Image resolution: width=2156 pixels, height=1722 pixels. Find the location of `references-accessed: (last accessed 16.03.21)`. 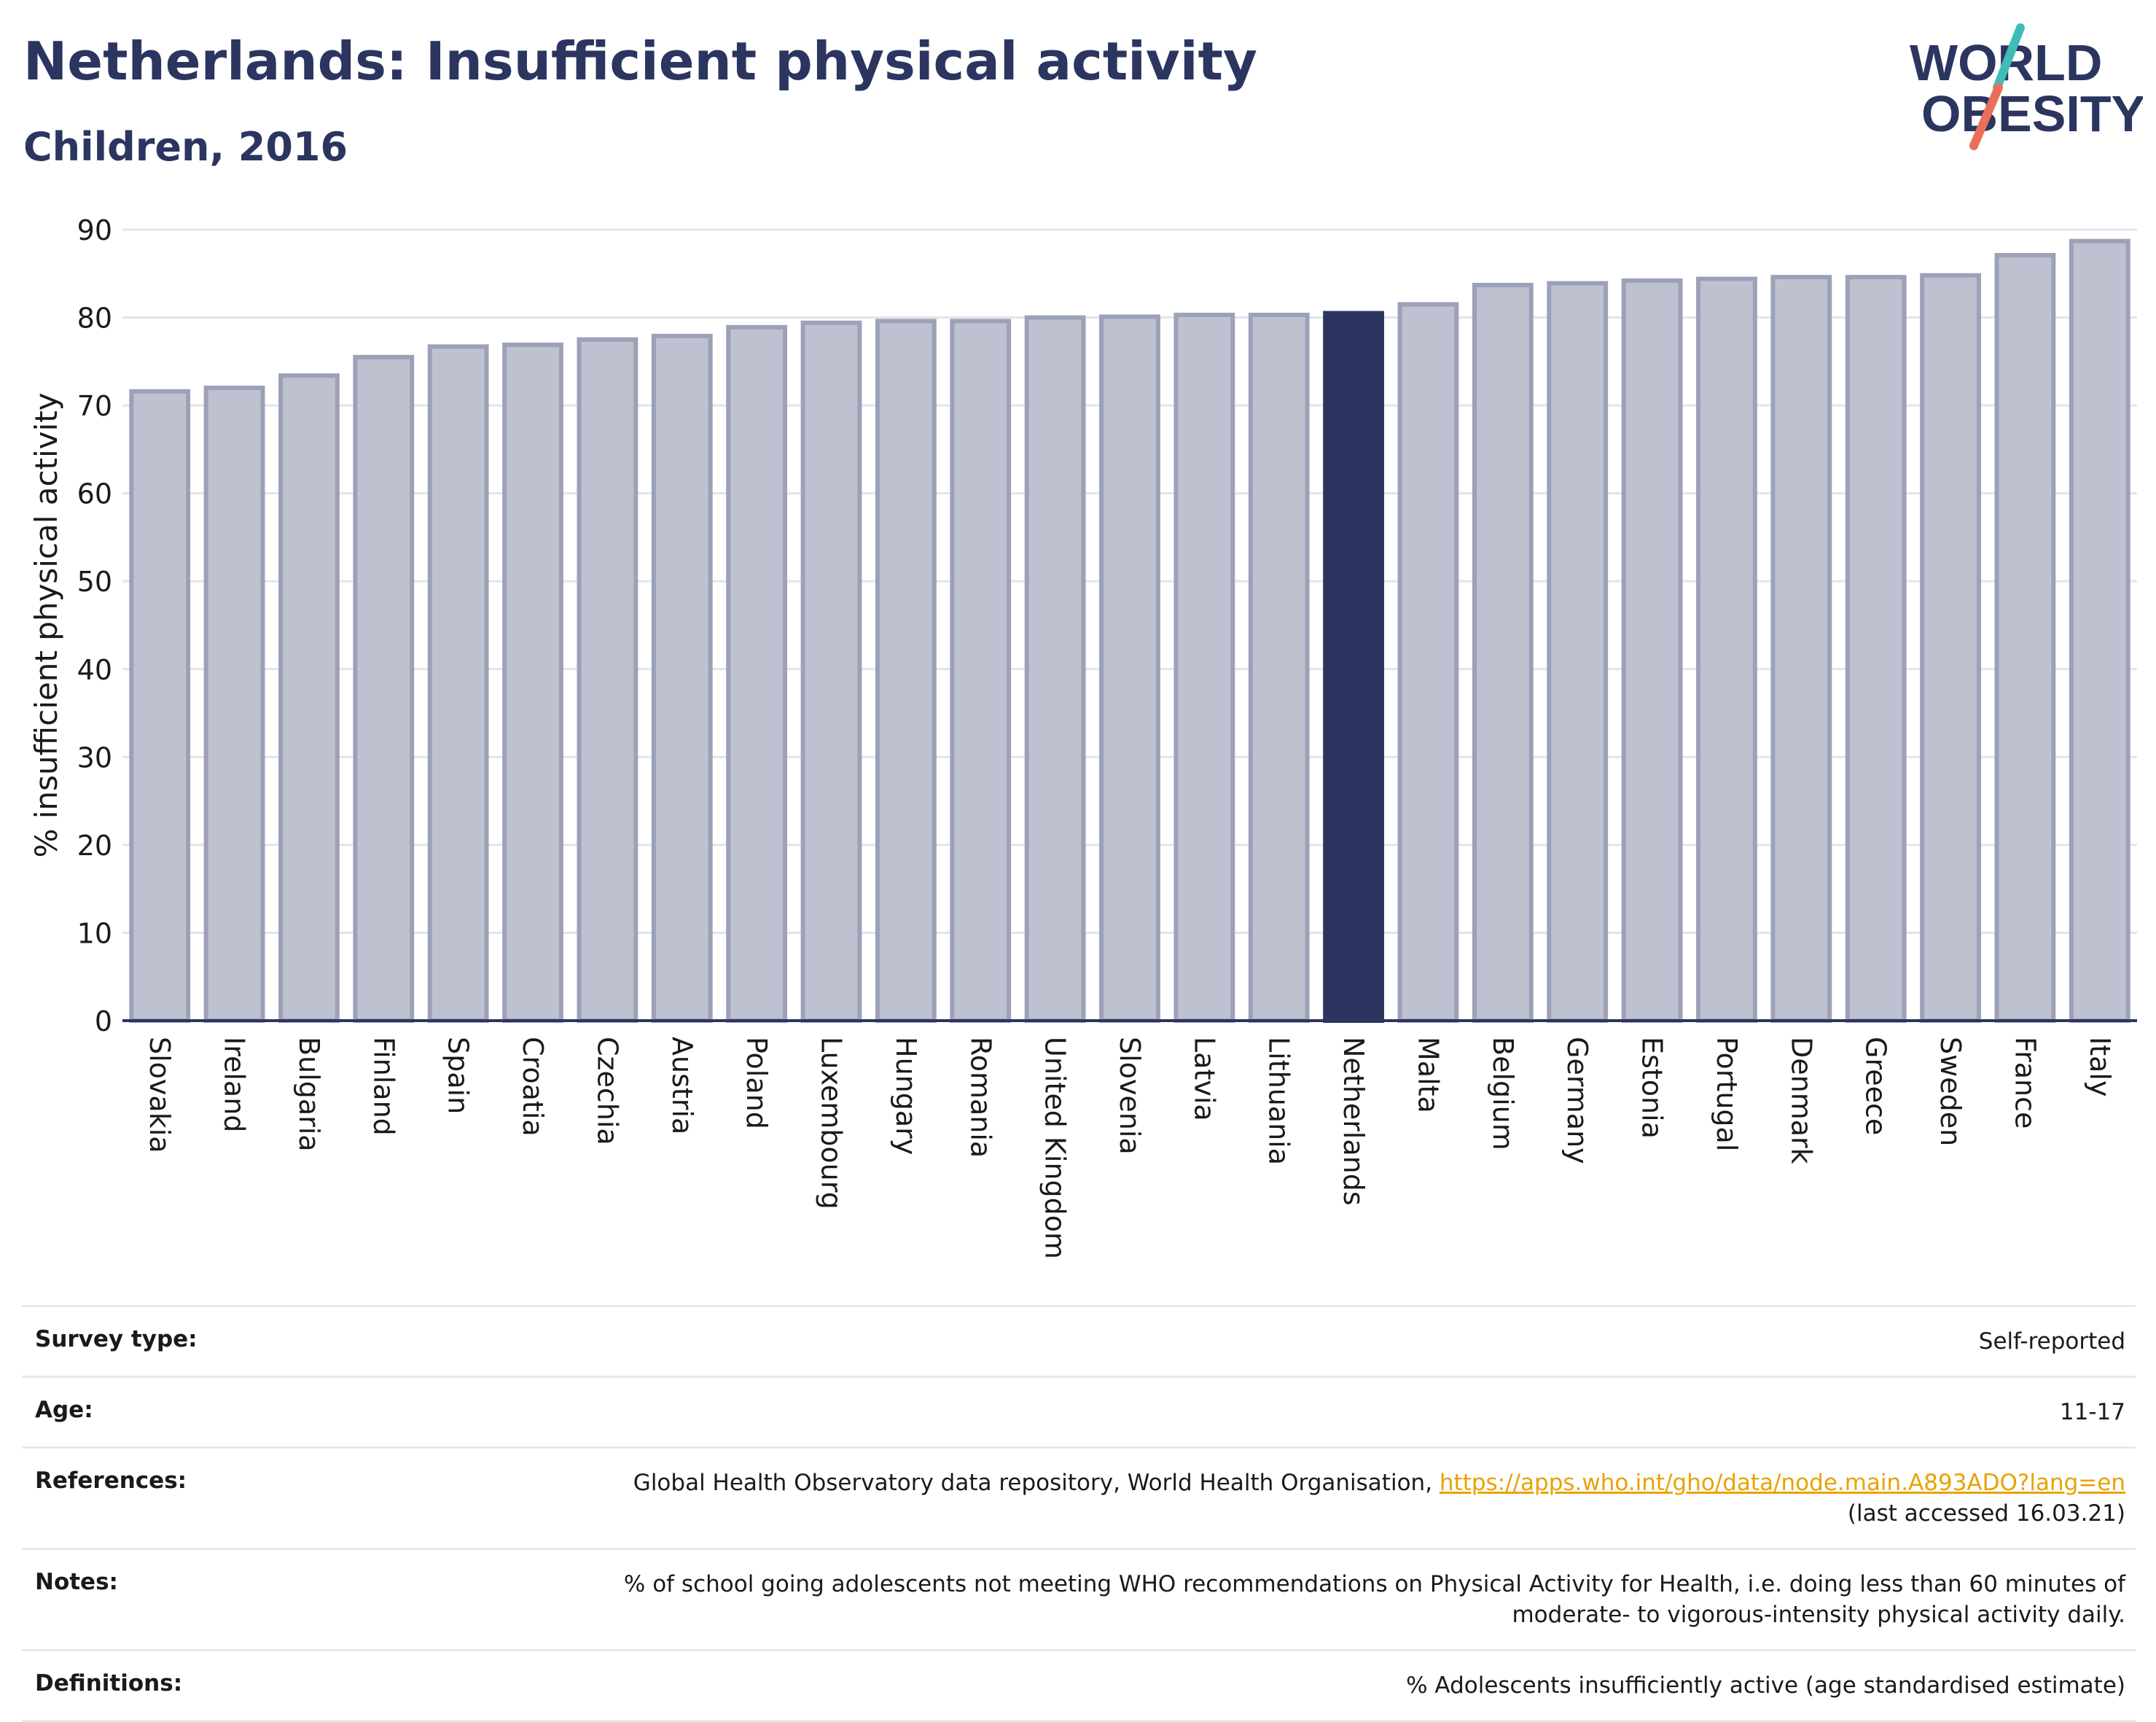

references-accessed: (last accessed 16.03.21) is located at coordinates (1986, 1513).